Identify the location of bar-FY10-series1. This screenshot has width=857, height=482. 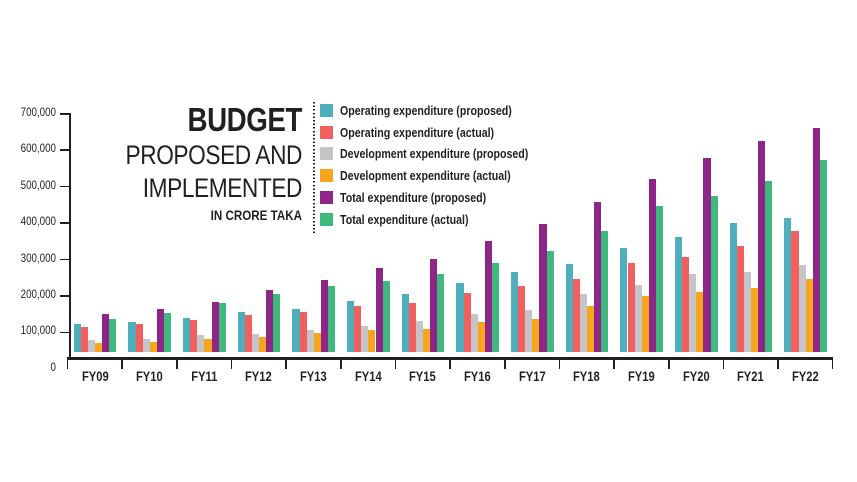
(132, 337).